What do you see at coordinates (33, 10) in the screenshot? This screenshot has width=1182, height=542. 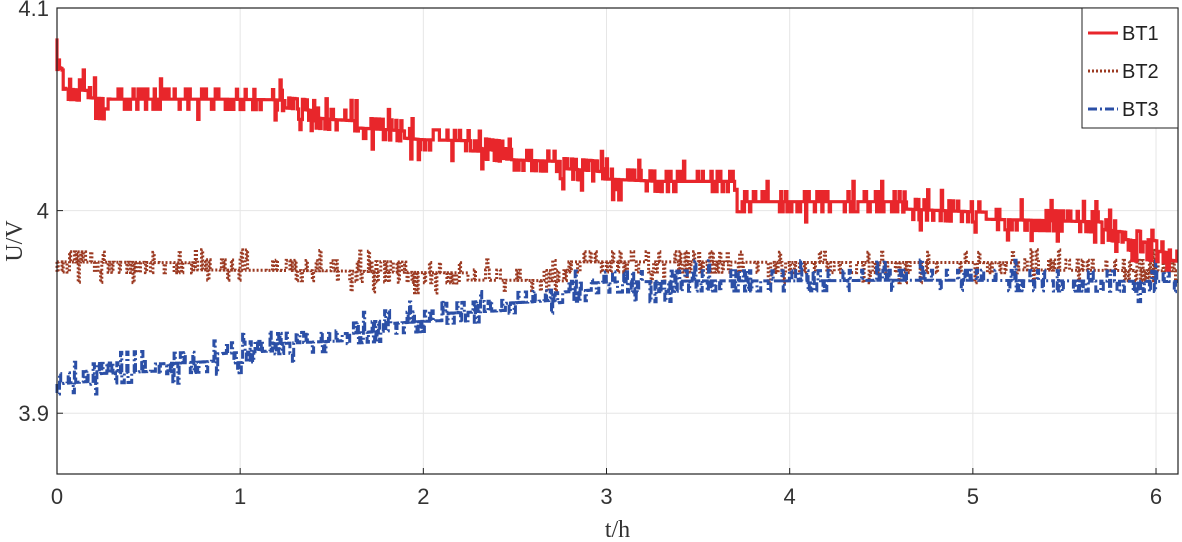 I see `y-tick-label: 4.1` at bounding box center [33, 10].